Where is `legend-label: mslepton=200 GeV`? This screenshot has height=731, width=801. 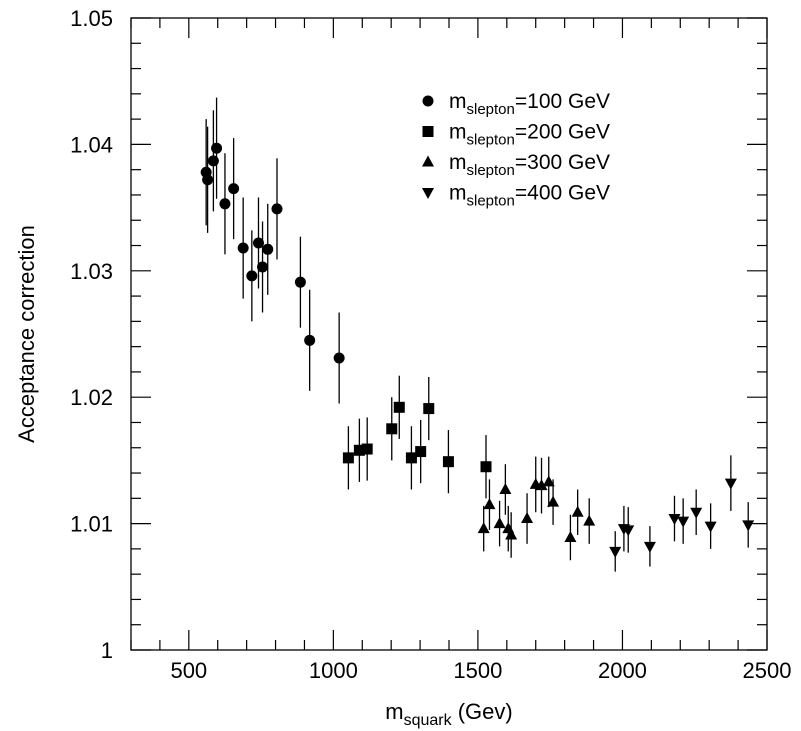
legend-label: mslepton=200 GeV is located at coordinates (529, 135).